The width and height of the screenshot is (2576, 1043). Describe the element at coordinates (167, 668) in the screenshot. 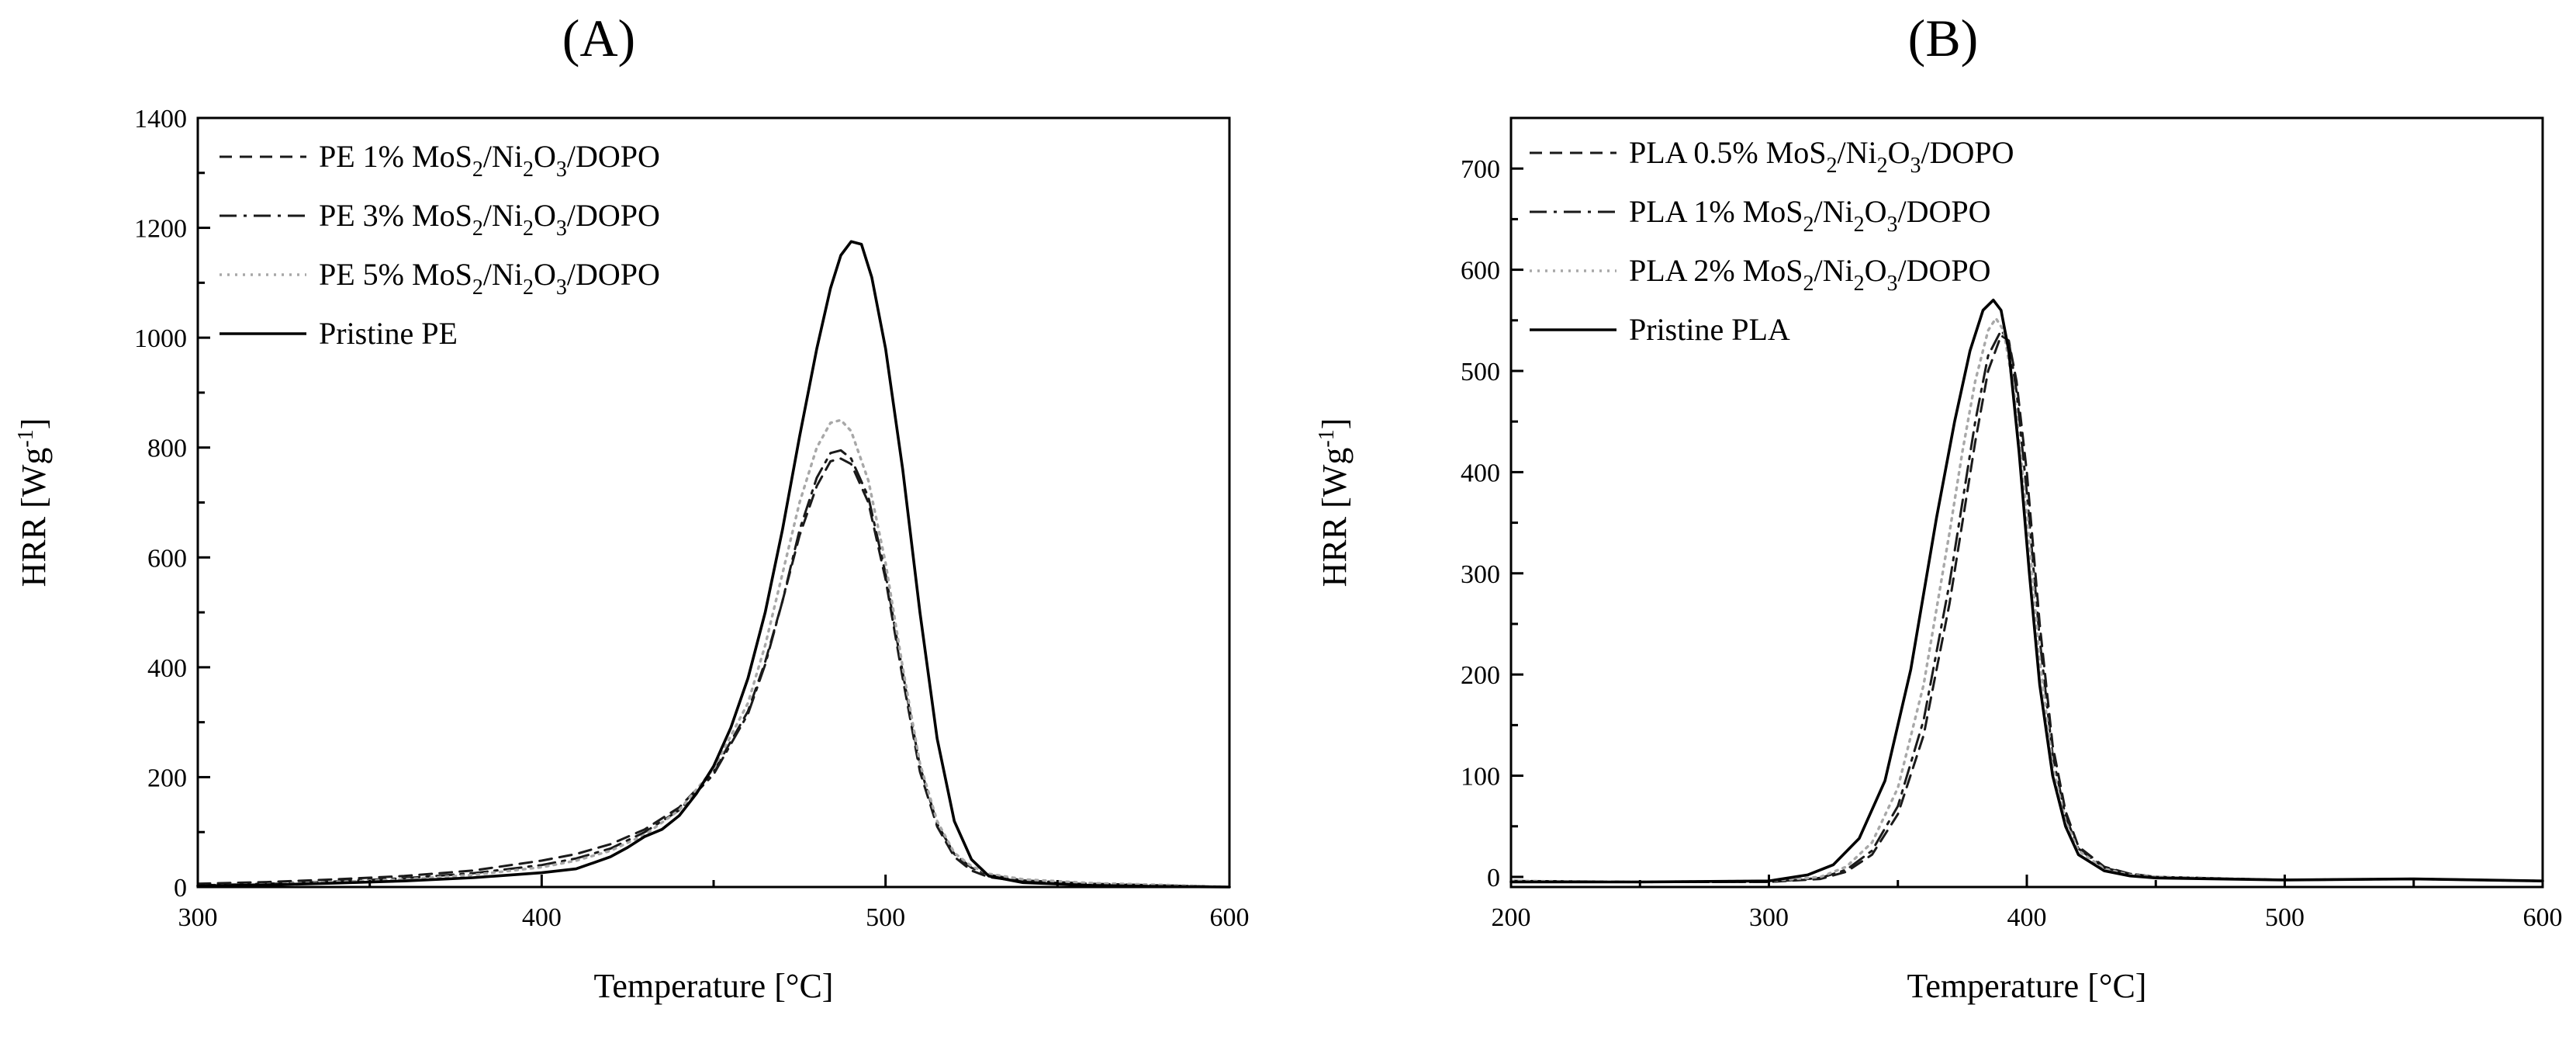

I see `chart-a-y-tick-label: 400` at that location.